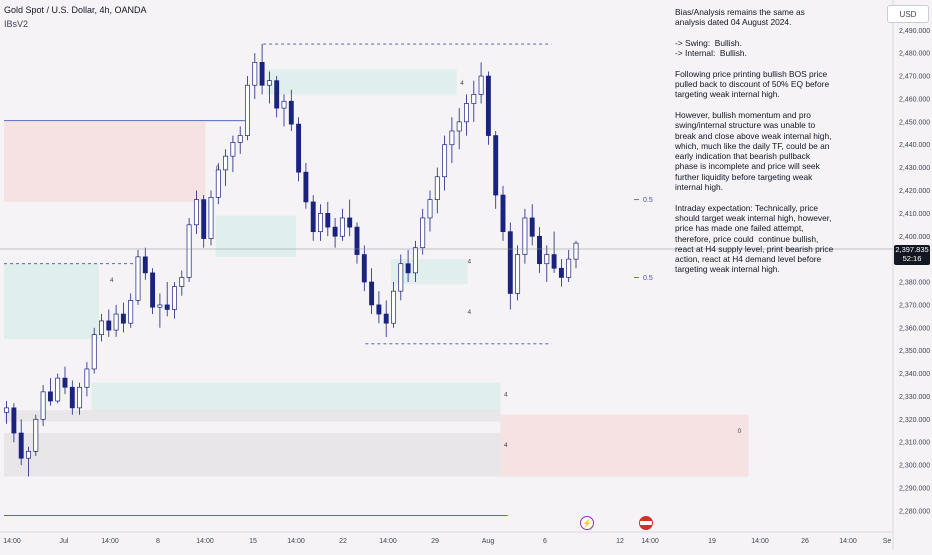 The height and width of the screenshot is (555, 932). What do you see at coordinates (914, 488) in the screenshot?
I see `price-tick-label: 2,290.000` at bounding box center [914, 488].